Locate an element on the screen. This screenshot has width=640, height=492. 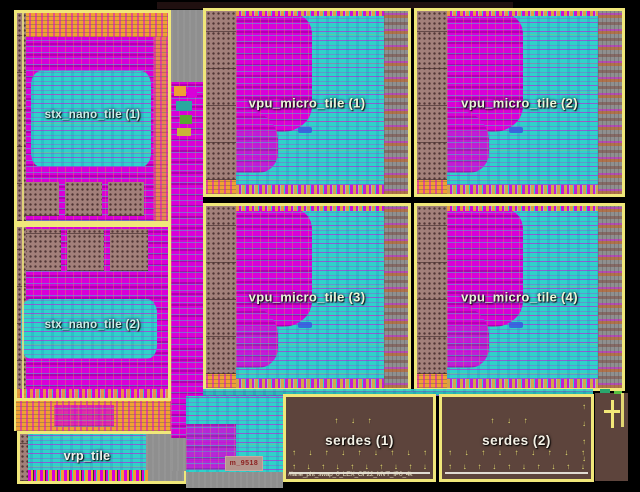
tile-vpu-micro-2: vpu_micro_tile (2) is located at coordinates (519, 102).